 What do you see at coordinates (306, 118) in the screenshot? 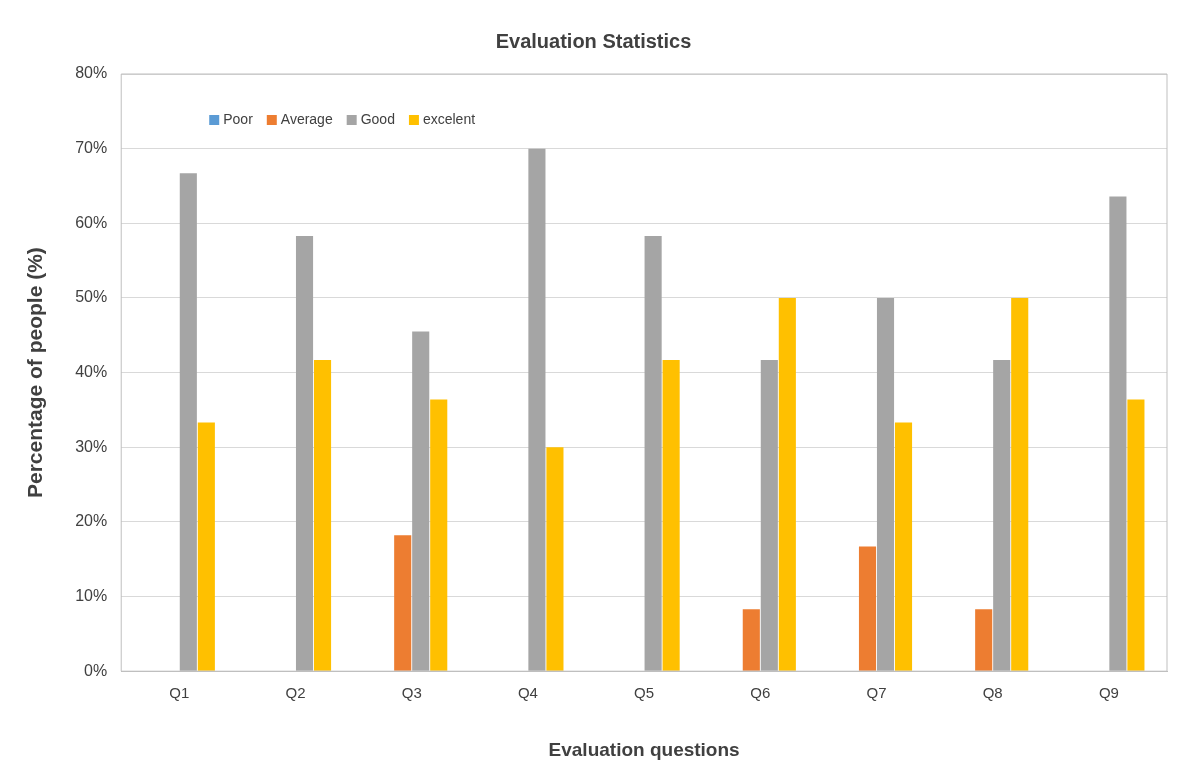
I see `legend-label: Average` at bounding box center [306, 118].